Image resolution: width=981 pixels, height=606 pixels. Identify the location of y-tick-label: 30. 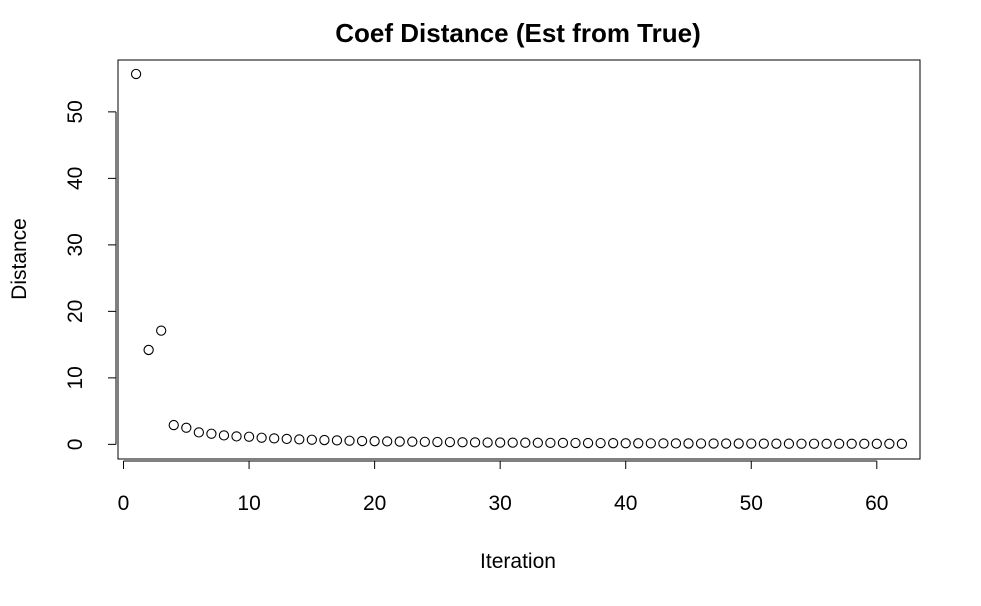
(75, 244).